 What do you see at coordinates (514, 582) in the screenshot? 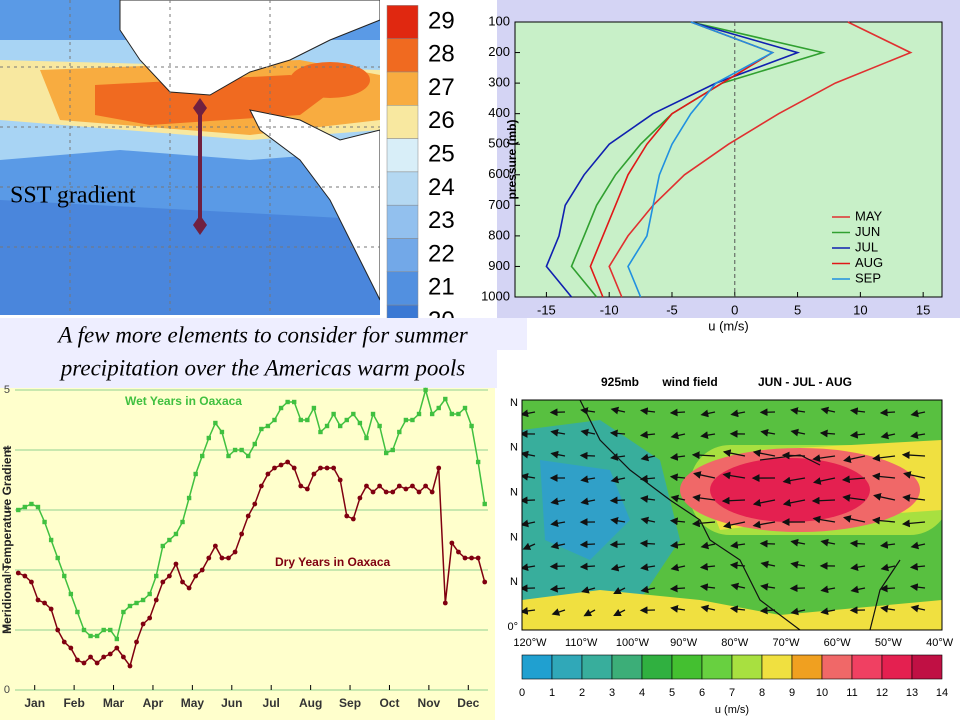
I see `y-tick-label: N` at bounding box center [514, 582].